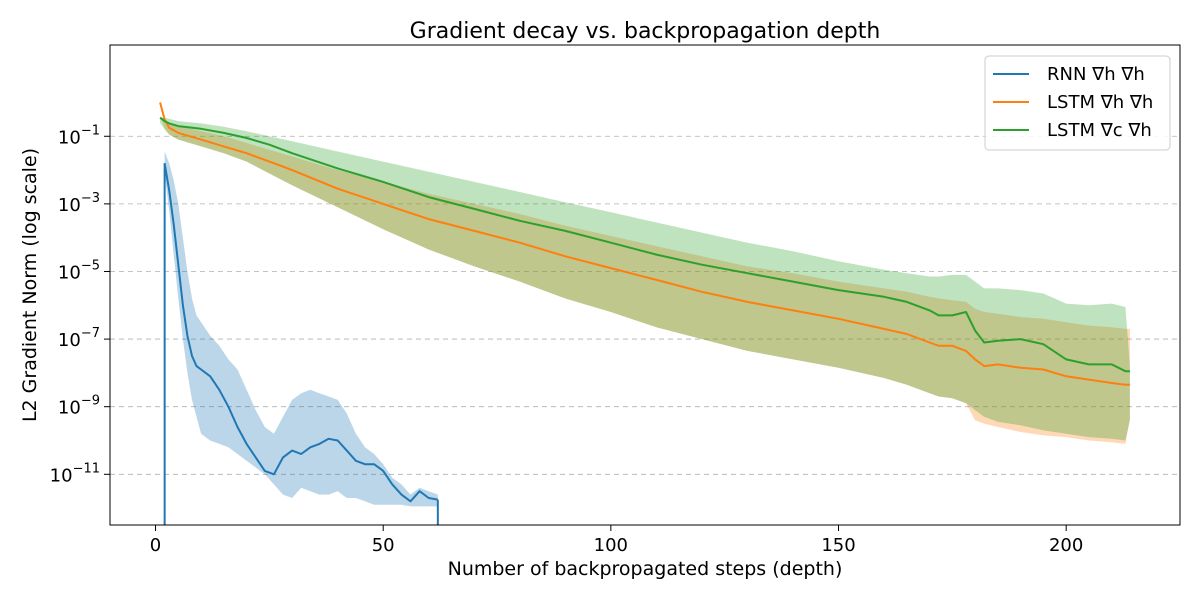 This screenshot has width=1200, height=600. Describe the element at coordinates (645, 569) in the screenshot. I see `x-axis-title: Number of backpropagated steps (depth)` at that location.